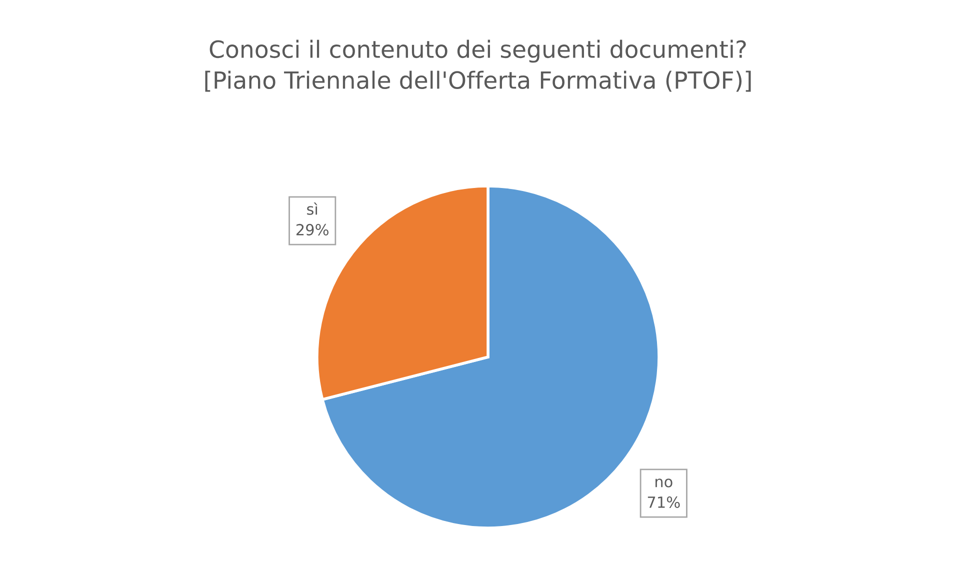 The width and height of the screenshot is (956, 580). What do you see at coordinates (478, 66) in the screenshot?
I see `chart-title: Conosci il contenuto dei seguenti documenti? [Piano Triennale dell'Offerta Formativa (PTOF)]` at bounding box center [478, 66].